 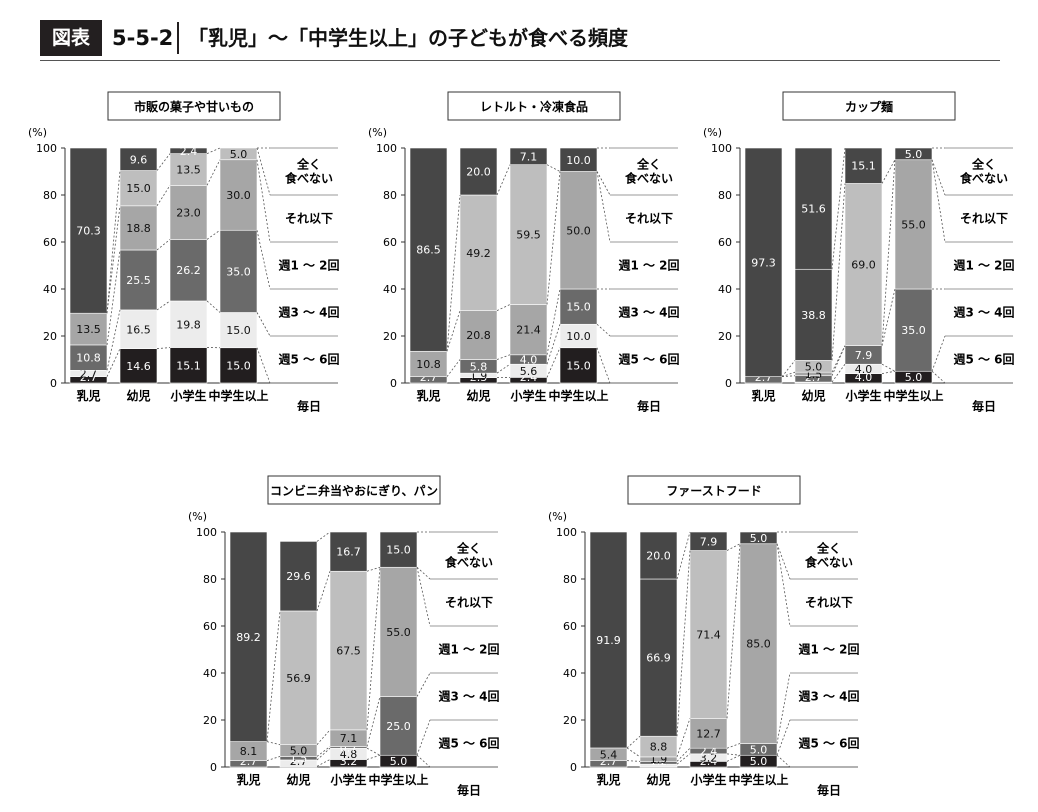 I want to click on figure-header: 図表 5-5-2 「乳児」～「中学生以上」の子どもが食べる頻度, so click(x=519, y=35).